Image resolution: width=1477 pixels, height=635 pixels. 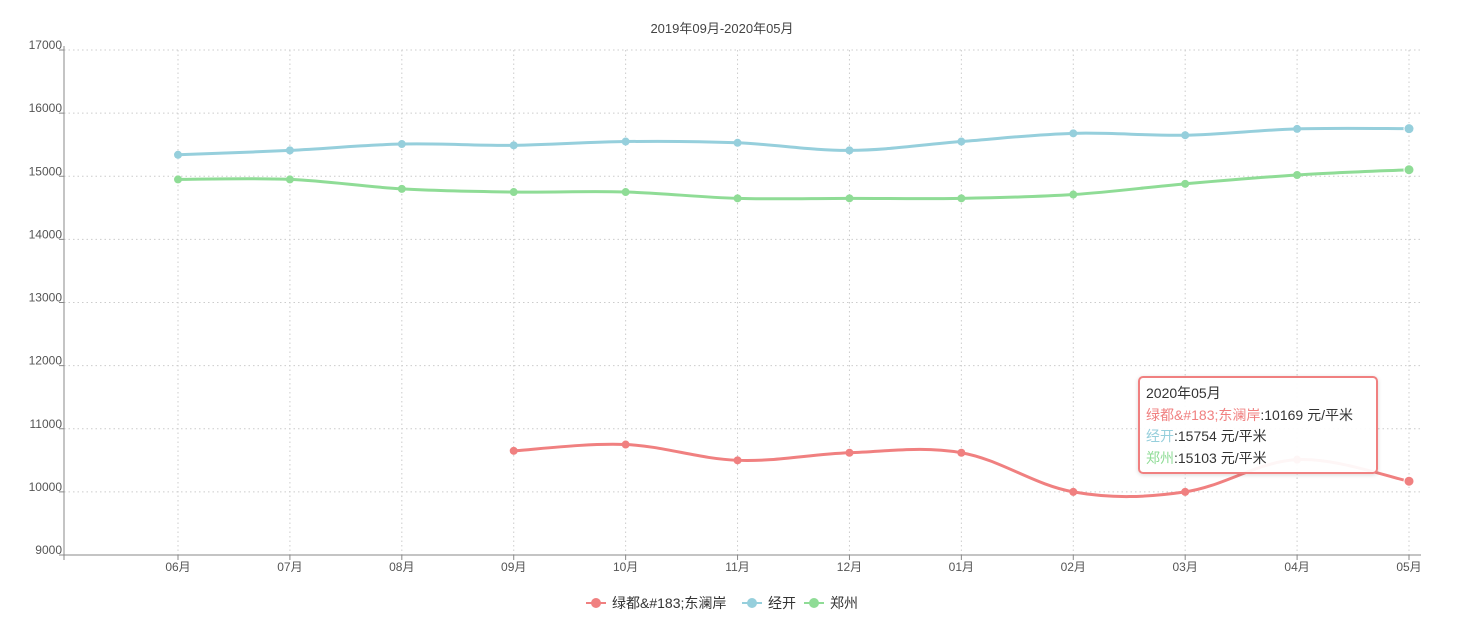 I want to click on tooltip-title: 2020年05月, so click(x=1183, y=393).